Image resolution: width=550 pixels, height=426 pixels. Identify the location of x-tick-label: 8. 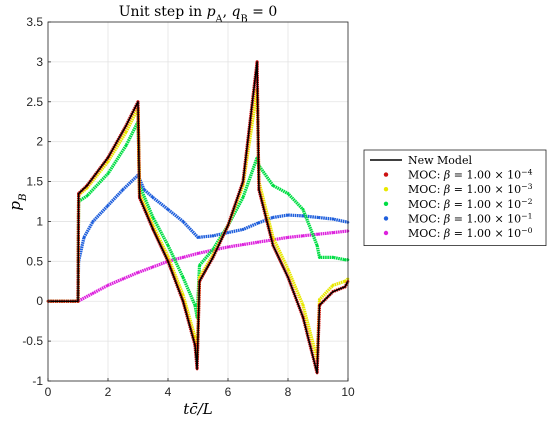
(288, 392).